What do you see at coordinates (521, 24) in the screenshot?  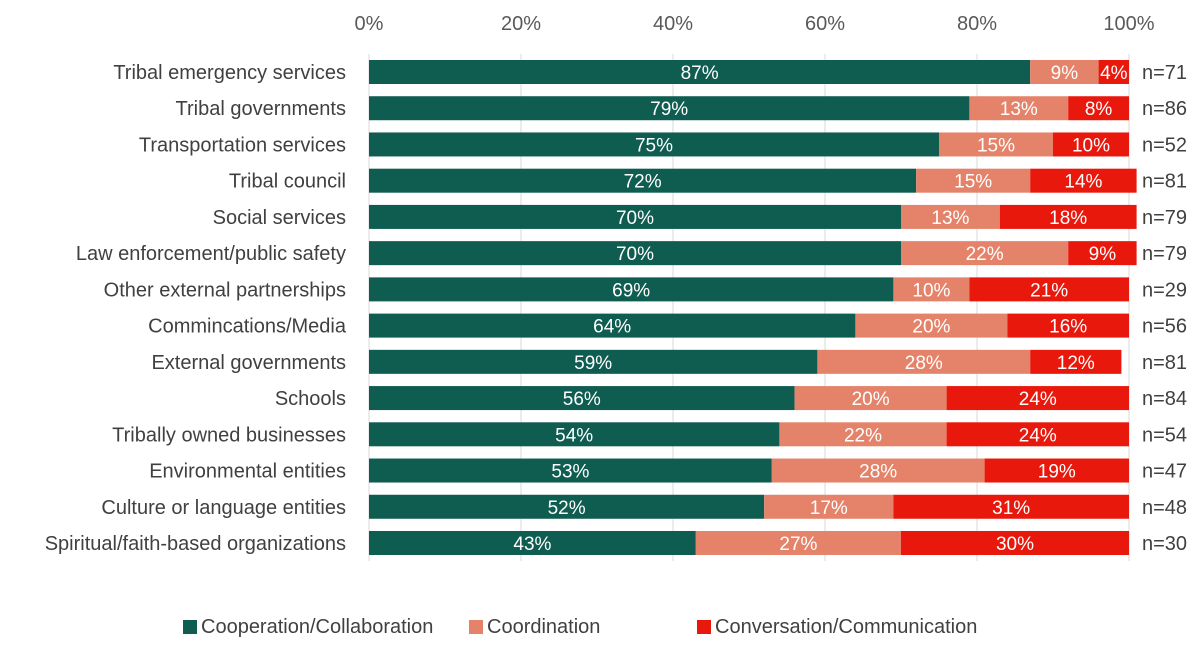 I see `x-tick-label: 20%` at bounding box center [521, 24].